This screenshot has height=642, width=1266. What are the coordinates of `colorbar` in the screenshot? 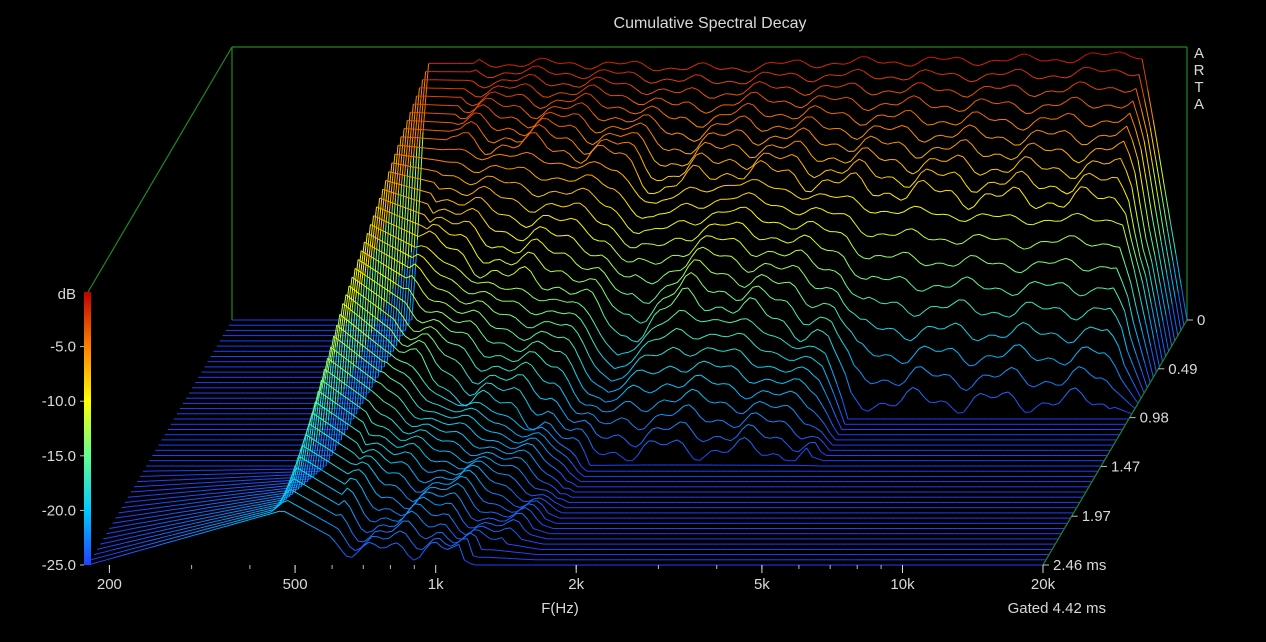 It's located at (87, 428).